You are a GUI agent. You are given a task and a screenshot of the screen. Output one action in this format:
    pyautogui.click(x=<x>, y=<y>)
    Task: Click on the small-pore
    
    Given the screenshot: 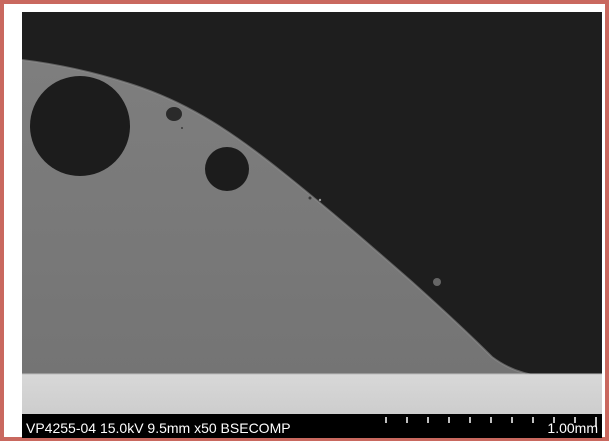 What is the action you would take?
    pyautogui.click(x=174, y=114)
    